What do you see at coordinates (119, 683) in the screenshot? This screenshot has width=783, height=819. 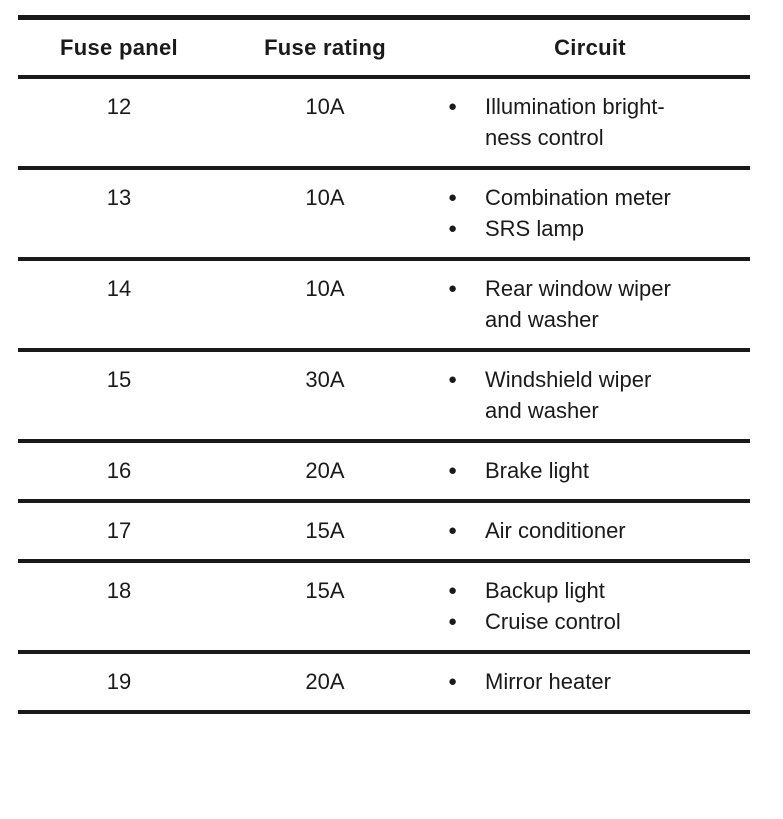 I see `fuse-panel-cell: 19` at bounding box center [119, 683].